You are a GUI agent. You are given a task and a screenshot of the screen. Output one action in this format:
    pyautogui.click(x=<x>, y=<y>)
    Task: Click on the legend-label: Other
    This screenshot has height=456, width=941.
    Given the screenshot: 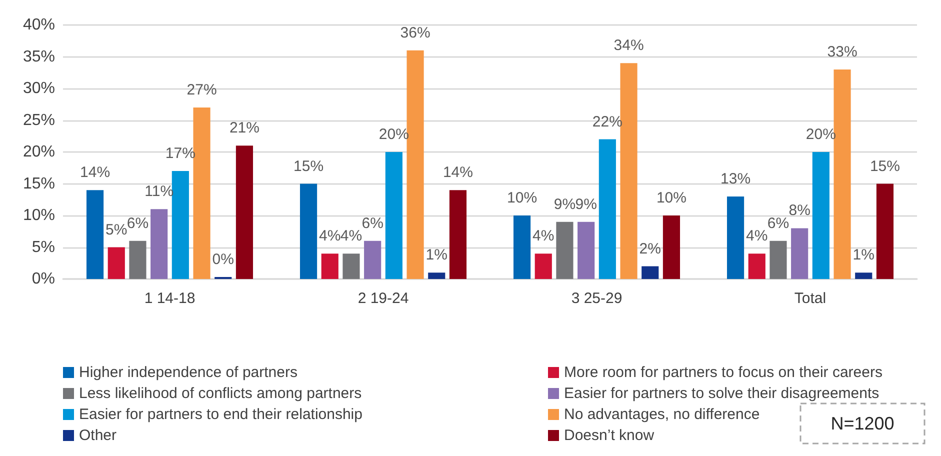 What is the action you would take?
    pyautogui.click(x=98, y=435)
    